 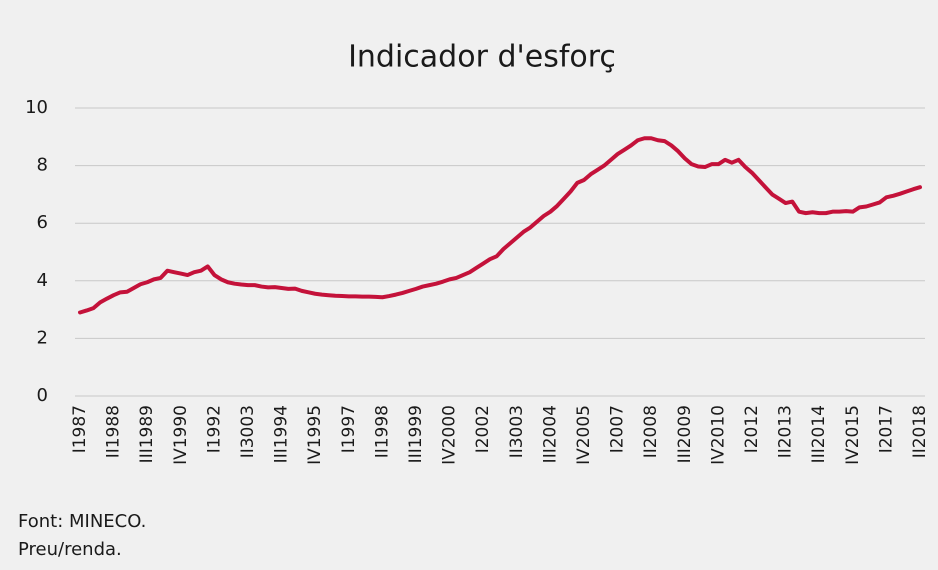 I want to click on y-tick-label: 2, so click(x=42, y=337).